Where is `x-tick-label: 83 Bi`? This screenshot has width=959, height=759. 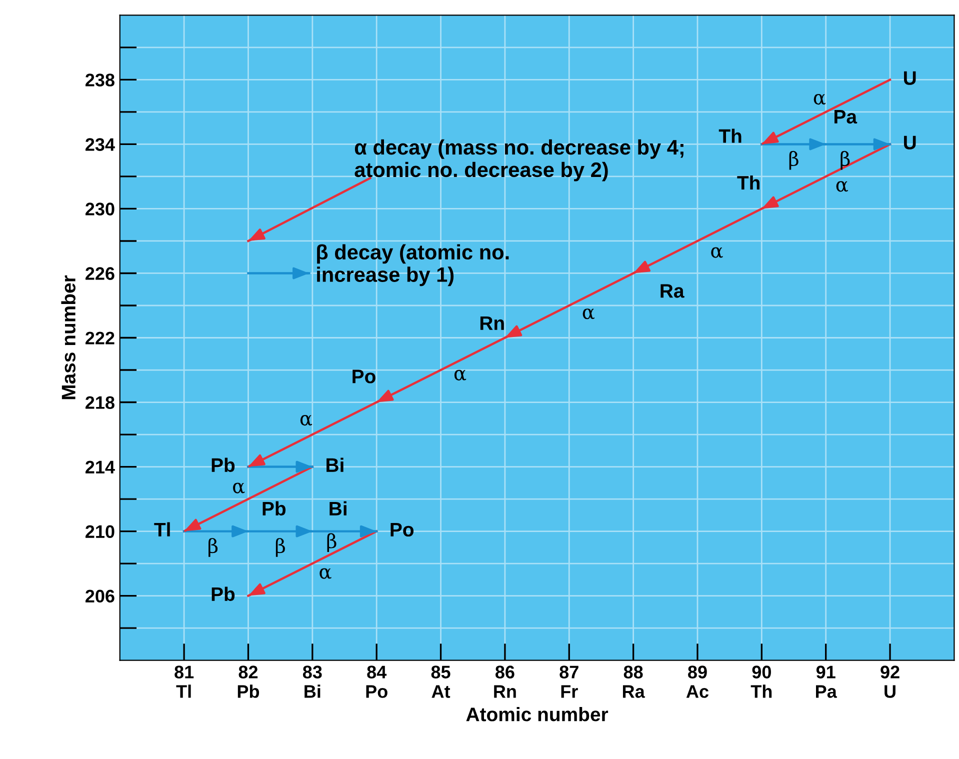 x-tick-label: 83 Bi is located at coordinates (312, 682).